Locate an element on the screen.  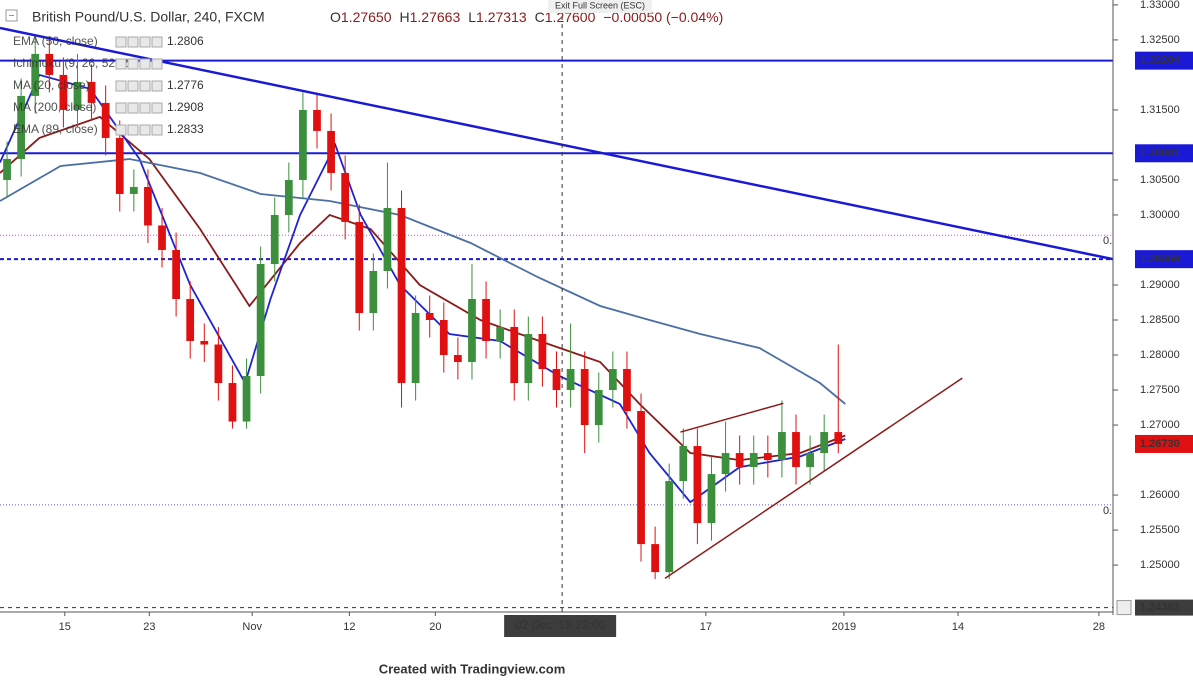
exit-fullscreen-text: Exit Full Screen (ESC) is located at coordinates (600, 5).